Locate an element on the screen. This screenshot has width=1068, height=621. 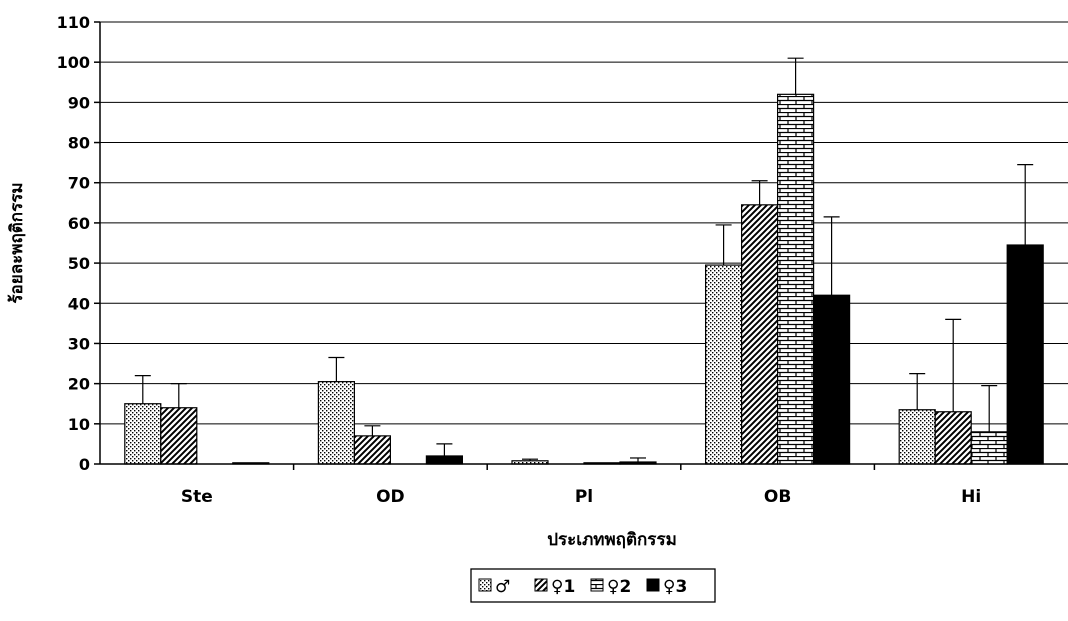
y-tick-label: 70 is located at coordinates (79, 183).